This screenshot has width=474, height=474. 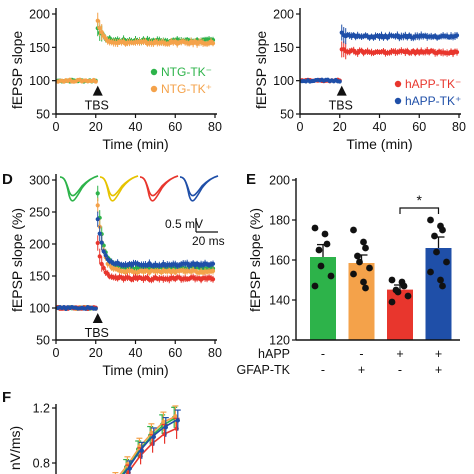 What do you see at coordinates (433, 101) in the screenshot?
I see `legend-1-label: hAPP-TK⁺` at bounding box center [433, 101].